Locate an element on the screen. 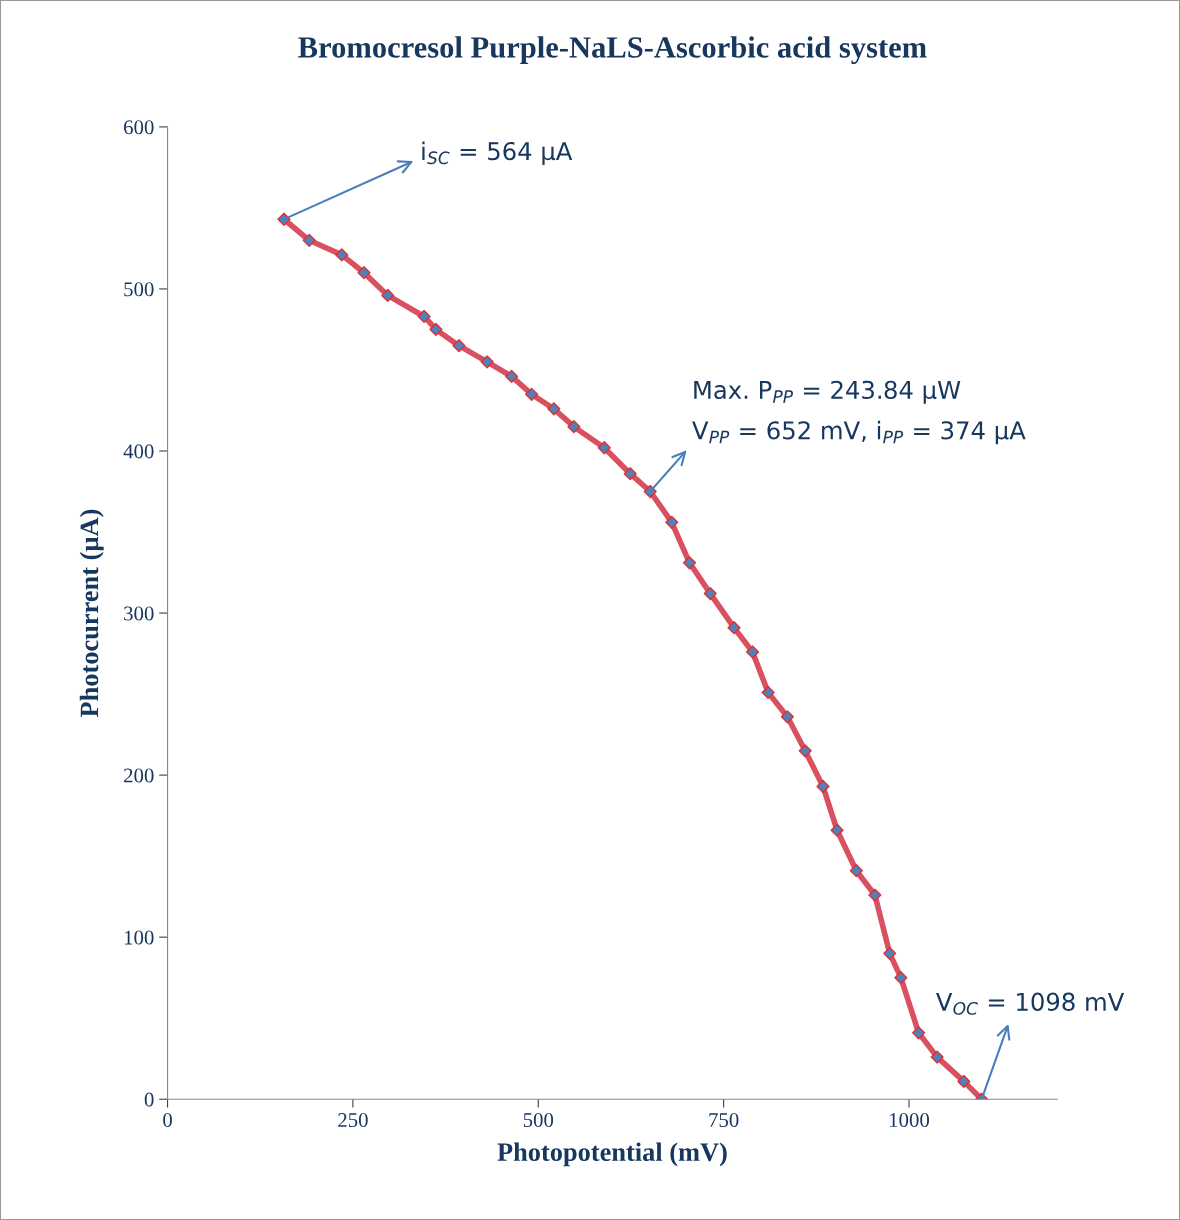 Image resolution: width=1180 pixels, height=1220 pixels. chart-title: Bromocresol Purple-NaLS-Ascorbic acid system is located at coordinates (612, 50).